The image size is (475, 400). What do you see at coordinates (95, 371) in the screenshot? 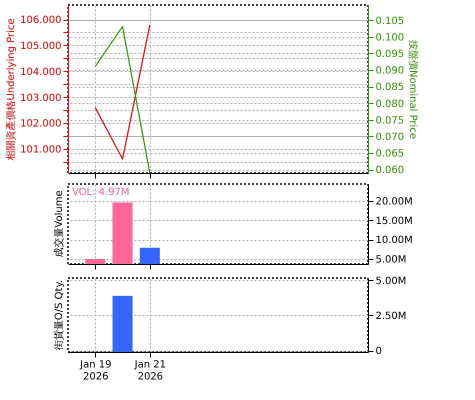
I see `x-tick-label: Jan 19 2026` at bounding box center [95, 371].